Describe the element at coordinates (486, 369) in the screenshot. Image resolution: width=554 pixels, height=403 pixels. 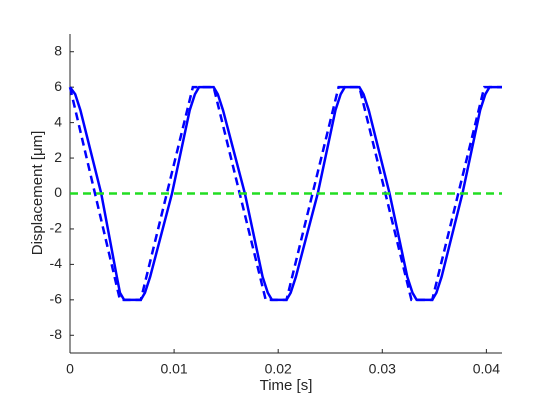
I see `x-tick-label: 0.04` at that location.